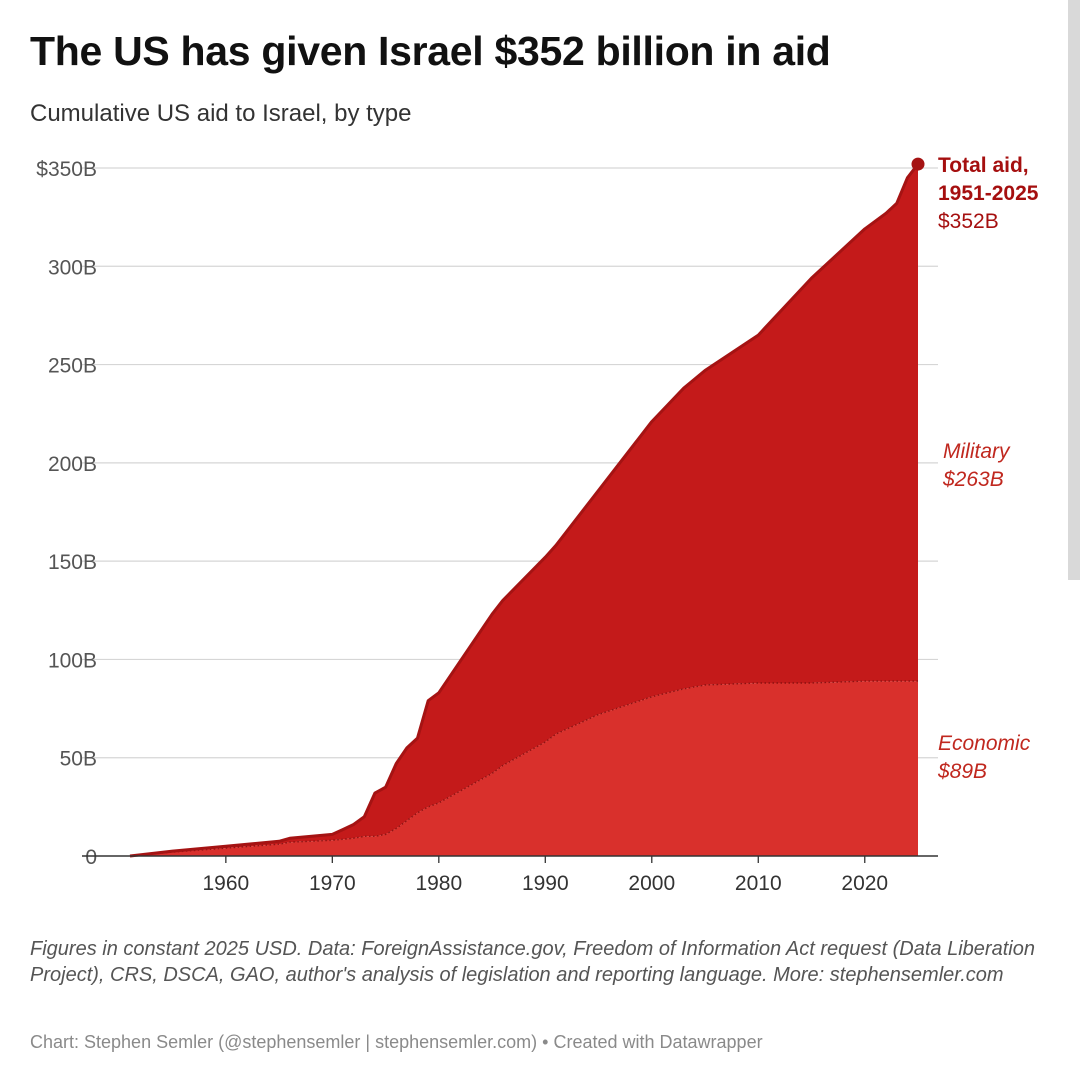 The height and width of the screenshot is (1078, 1080). What do you see at coordinates (977, 451) in the screenshot?
I see `military-label: Military` at bounding box center [977, 451].